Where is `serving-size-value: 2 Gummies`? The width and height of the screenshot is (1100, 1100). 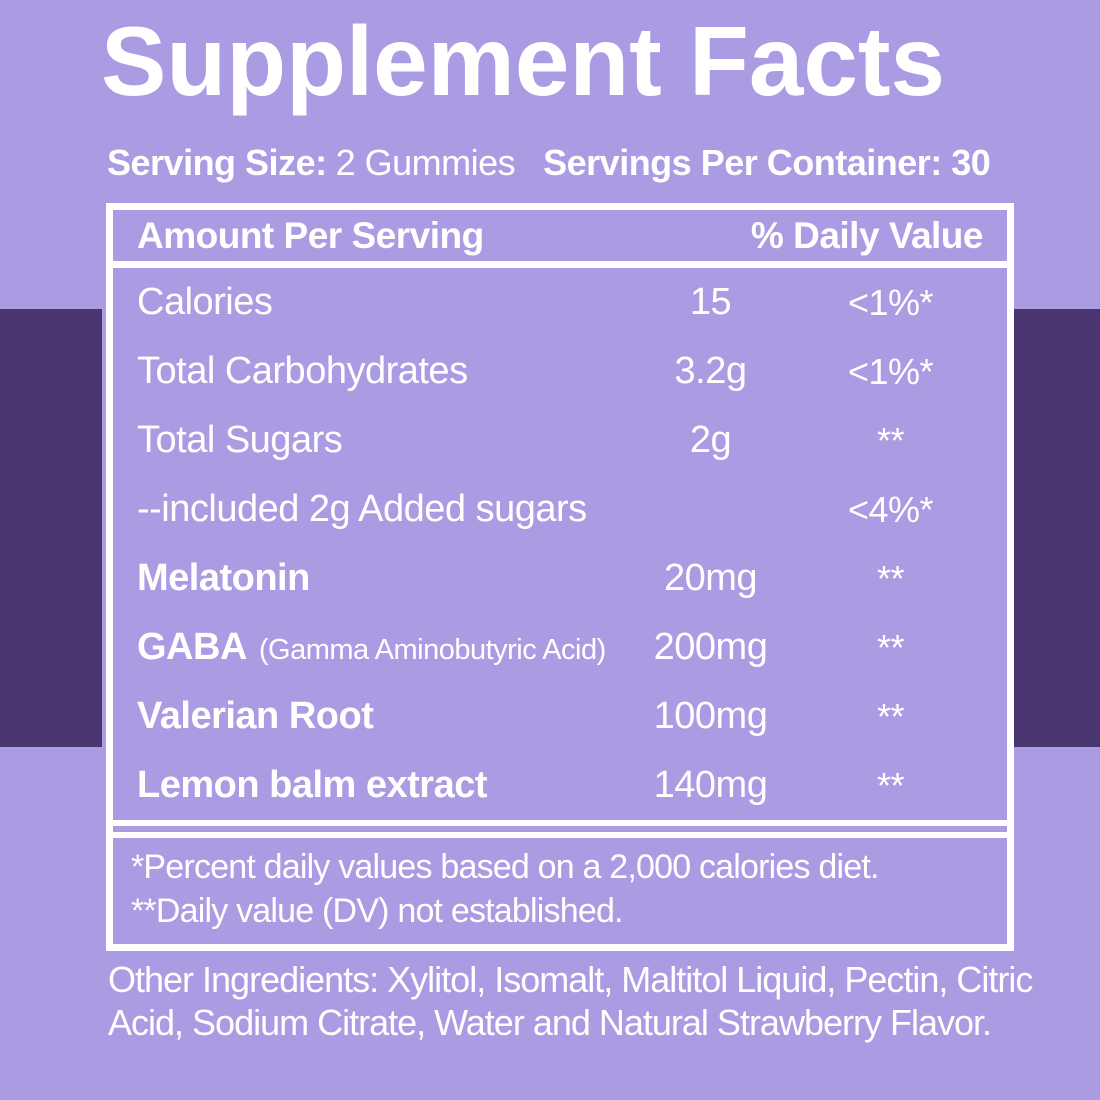 serving-size-value: 2 Gummies is located at coordinates (425, 162).